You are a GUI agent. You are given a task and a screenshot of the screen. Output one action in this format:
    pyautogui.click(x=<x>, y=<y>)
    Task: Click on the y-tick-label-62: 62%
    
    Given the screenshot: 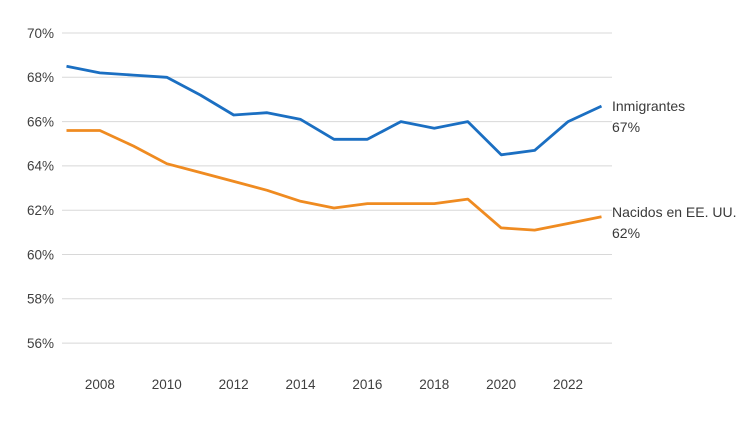 What is the action you would take?
    pyautogui.click(x=40, y=210)
    